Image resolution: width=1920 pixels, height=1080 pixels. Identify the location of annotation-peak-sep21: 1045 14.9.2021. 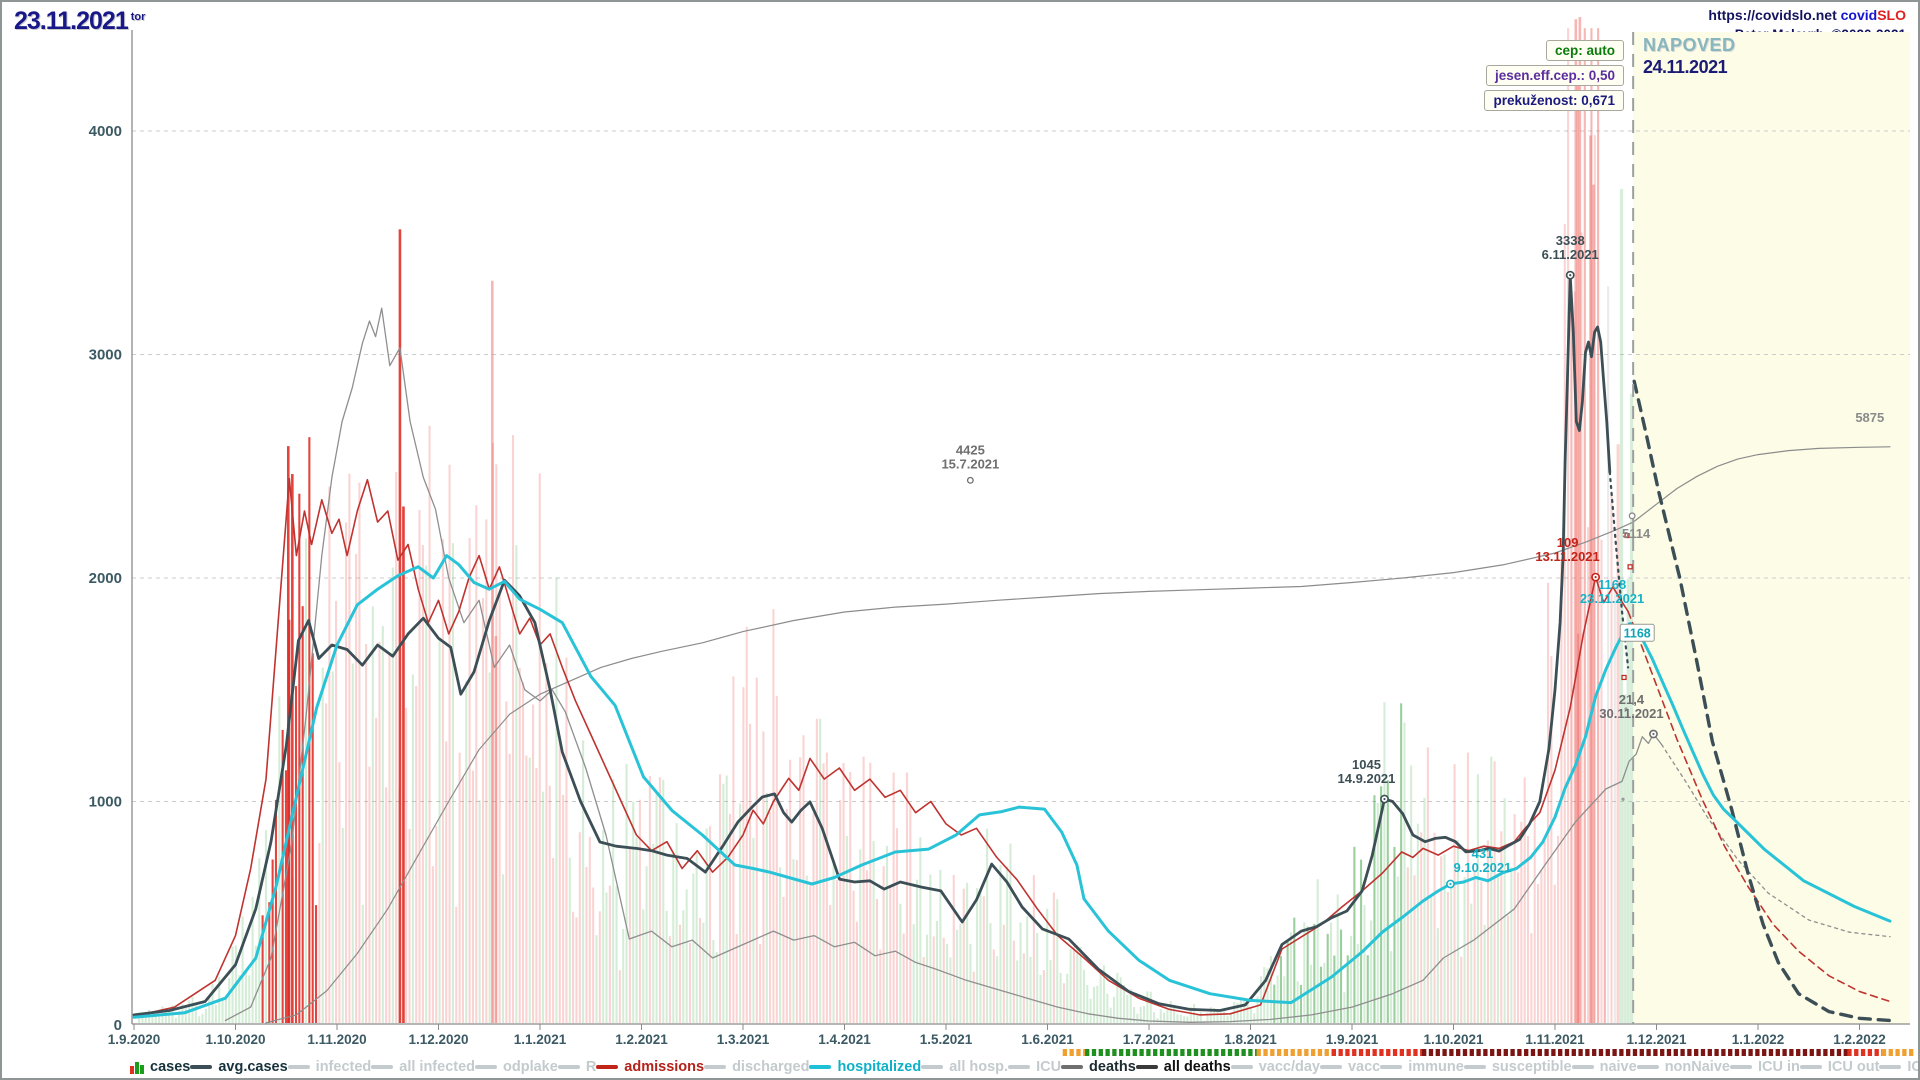
(1366, 780).